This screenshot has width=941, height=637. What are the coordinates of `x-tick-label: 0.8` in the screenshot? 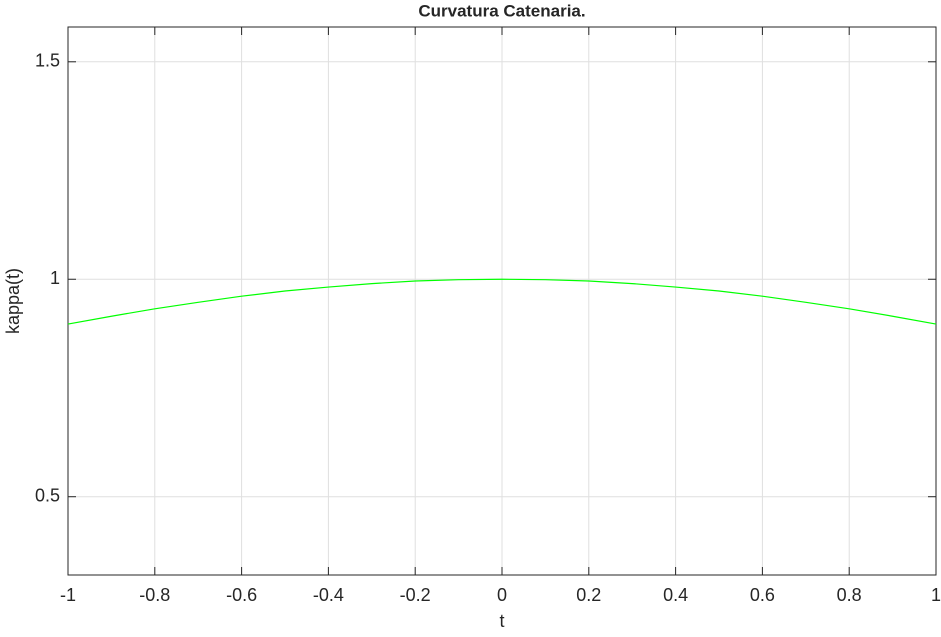 It's located at (849, 595).